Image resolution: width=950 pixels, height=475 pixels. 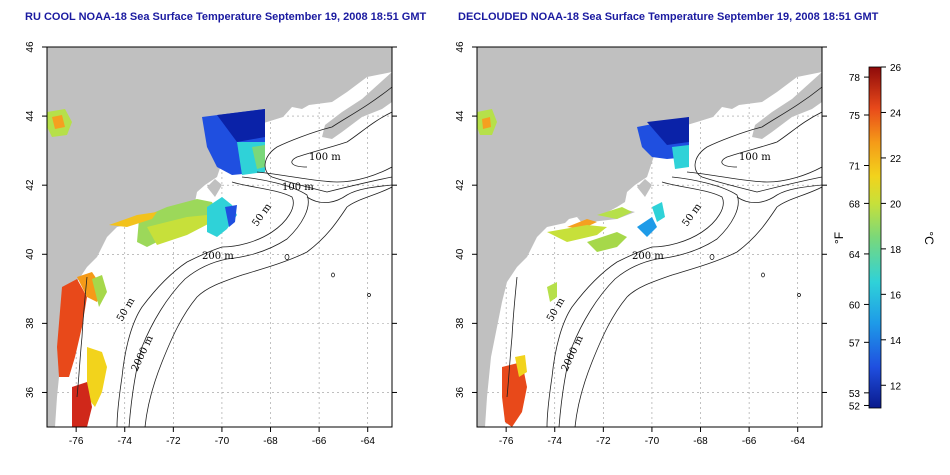 I want to click on celsius-tick-label: 12, so click(x=896, y=386).